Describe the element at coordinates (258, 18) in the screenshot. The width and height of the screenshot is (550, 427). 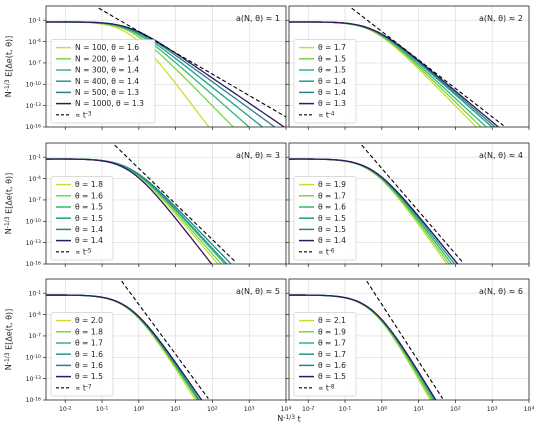
I see `panel-annotation: a(N, θ) ≈ 1` at that location.